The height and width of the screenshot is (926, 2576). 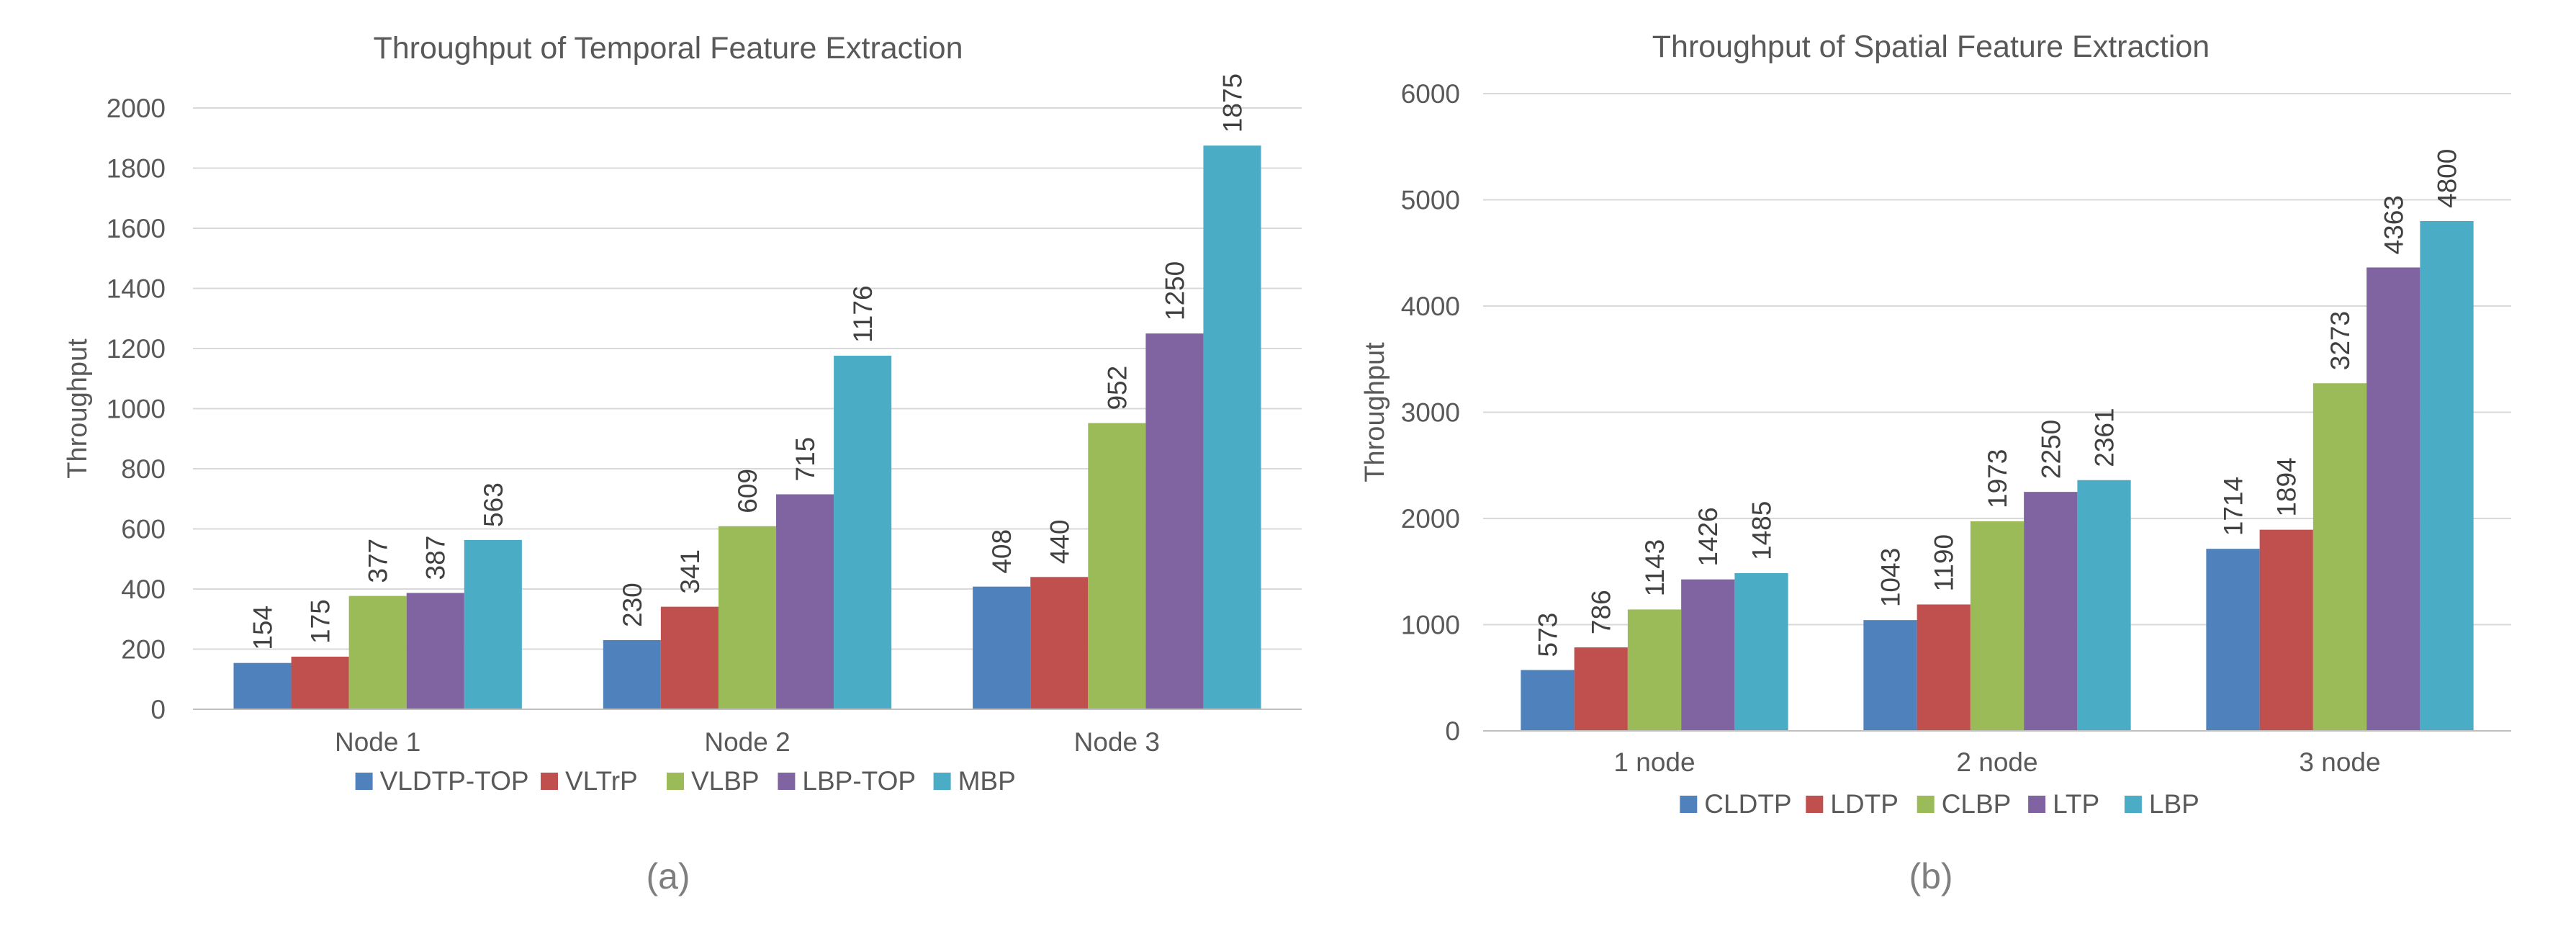 I want to click on legend: VLDTP-TOP VLTrP VLBP LBP-TOP MBP, so click(x=685, y=781).